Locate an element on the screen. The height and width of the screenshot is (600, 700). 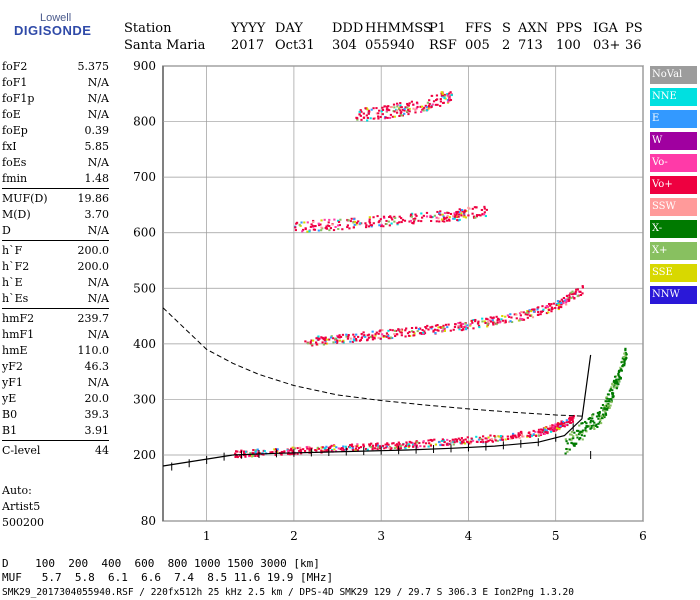
polarization-legend: NoVal NNE E W Vo- Vo+ SSW X- X+ SSE NNW is located at coordinates (673, 187).